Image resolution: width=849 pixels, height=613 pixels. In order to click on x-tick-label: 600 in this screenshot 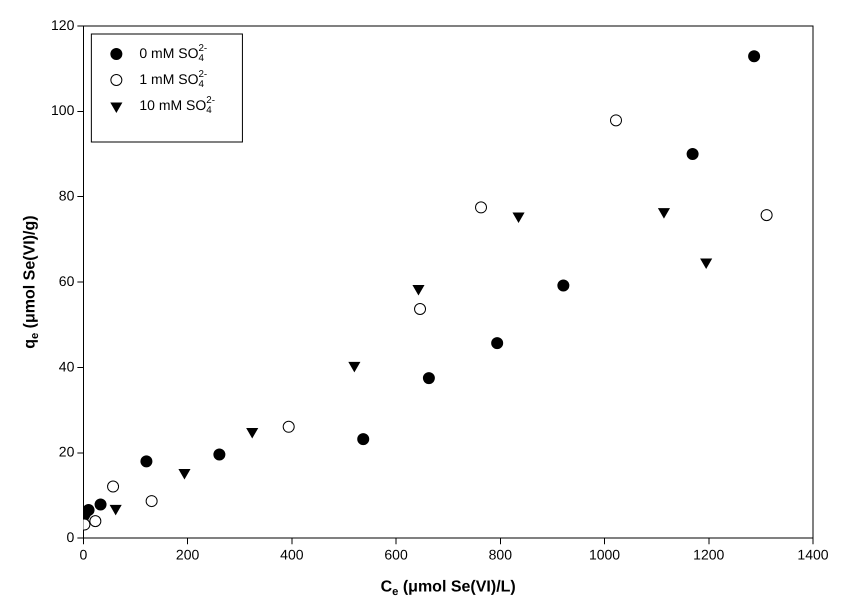, I will do `click(396, 554)`.